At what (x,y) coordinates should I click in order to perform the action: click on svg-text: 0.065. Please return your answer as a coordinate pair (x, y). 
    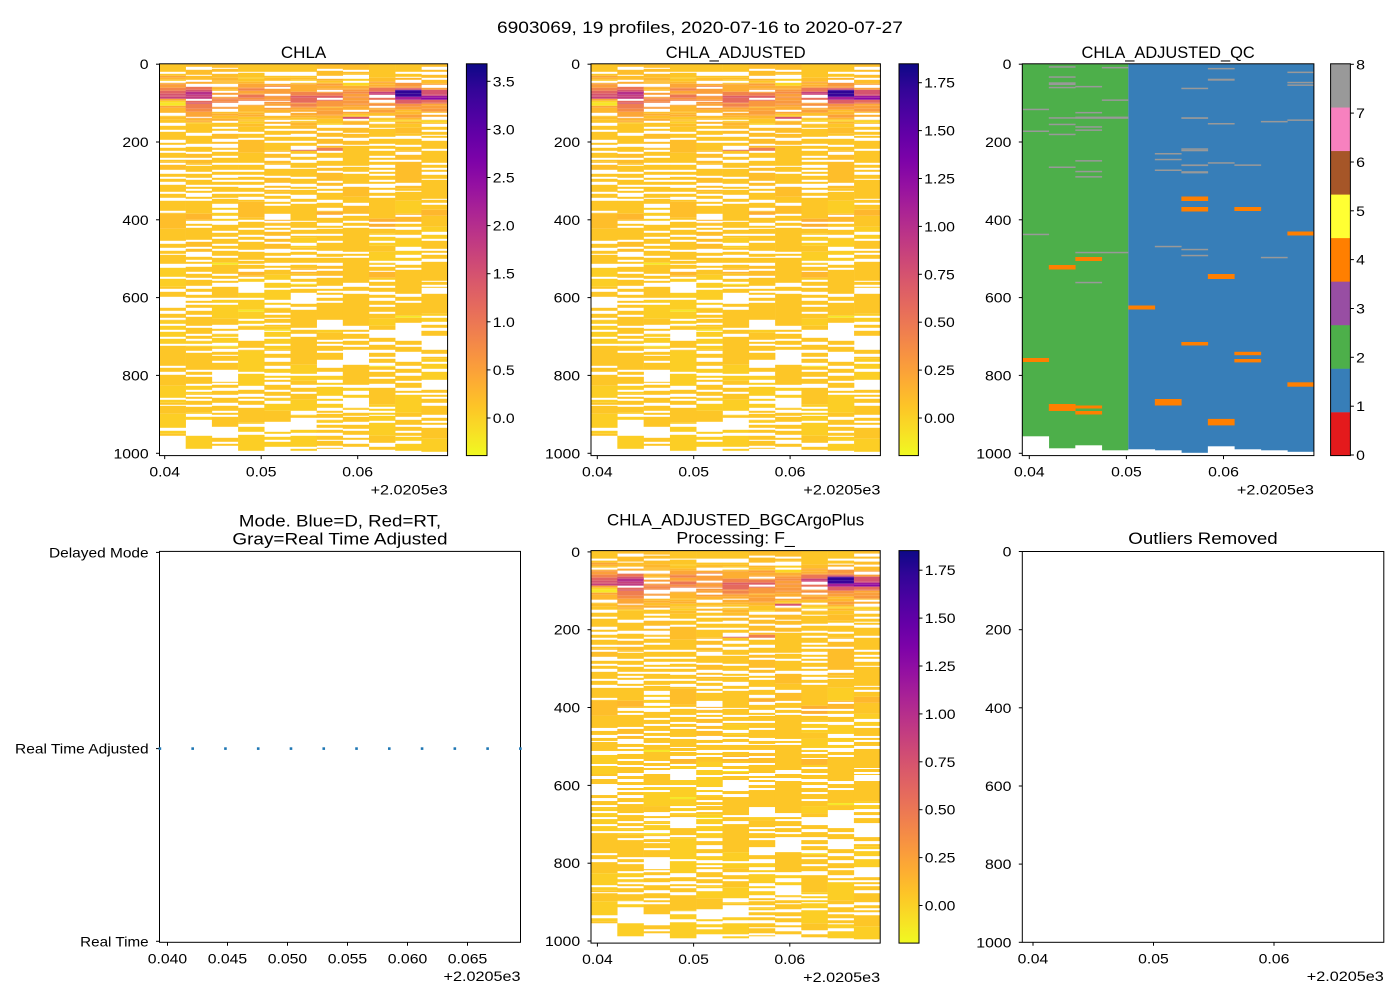
    Looking at the image, I should click on (468, 958).